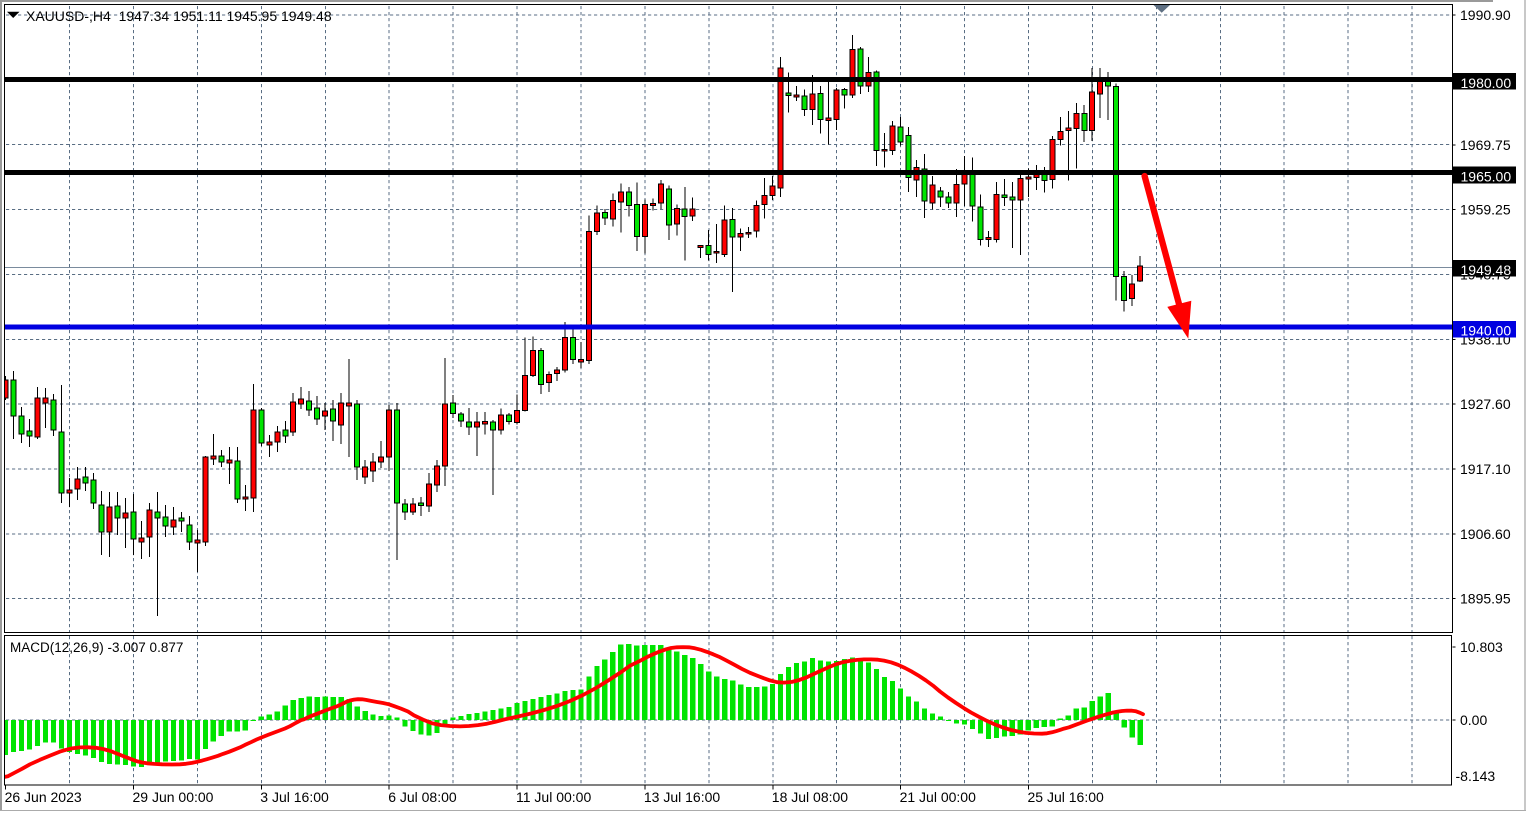 Image resolution: width=1526 pixels, height=818 pixels. What do you see at coordinates (96, 647) in the screenshot?
I see `svg-text: MACD(12,26,9) -3.007 0.877` at bounding box center [96, 647].